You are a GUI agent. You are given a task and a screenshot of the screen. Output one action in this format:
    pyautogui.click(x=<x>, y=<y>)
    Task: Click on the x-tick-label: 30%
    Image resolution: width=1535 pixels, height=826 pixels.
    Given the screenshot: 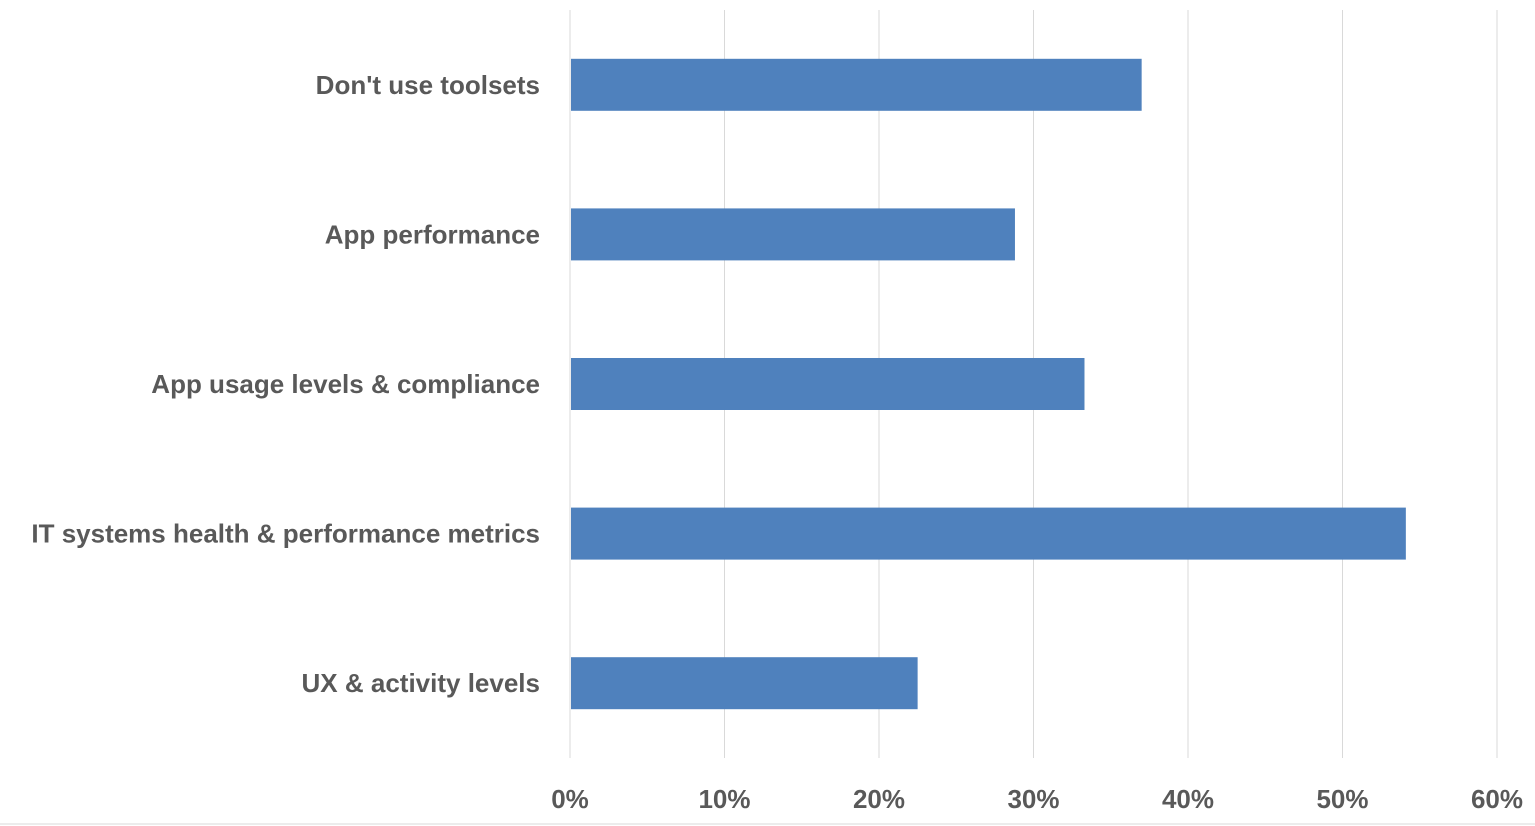 What is the action you would take?
    pyautogui.click(x=1033, y=799)
    